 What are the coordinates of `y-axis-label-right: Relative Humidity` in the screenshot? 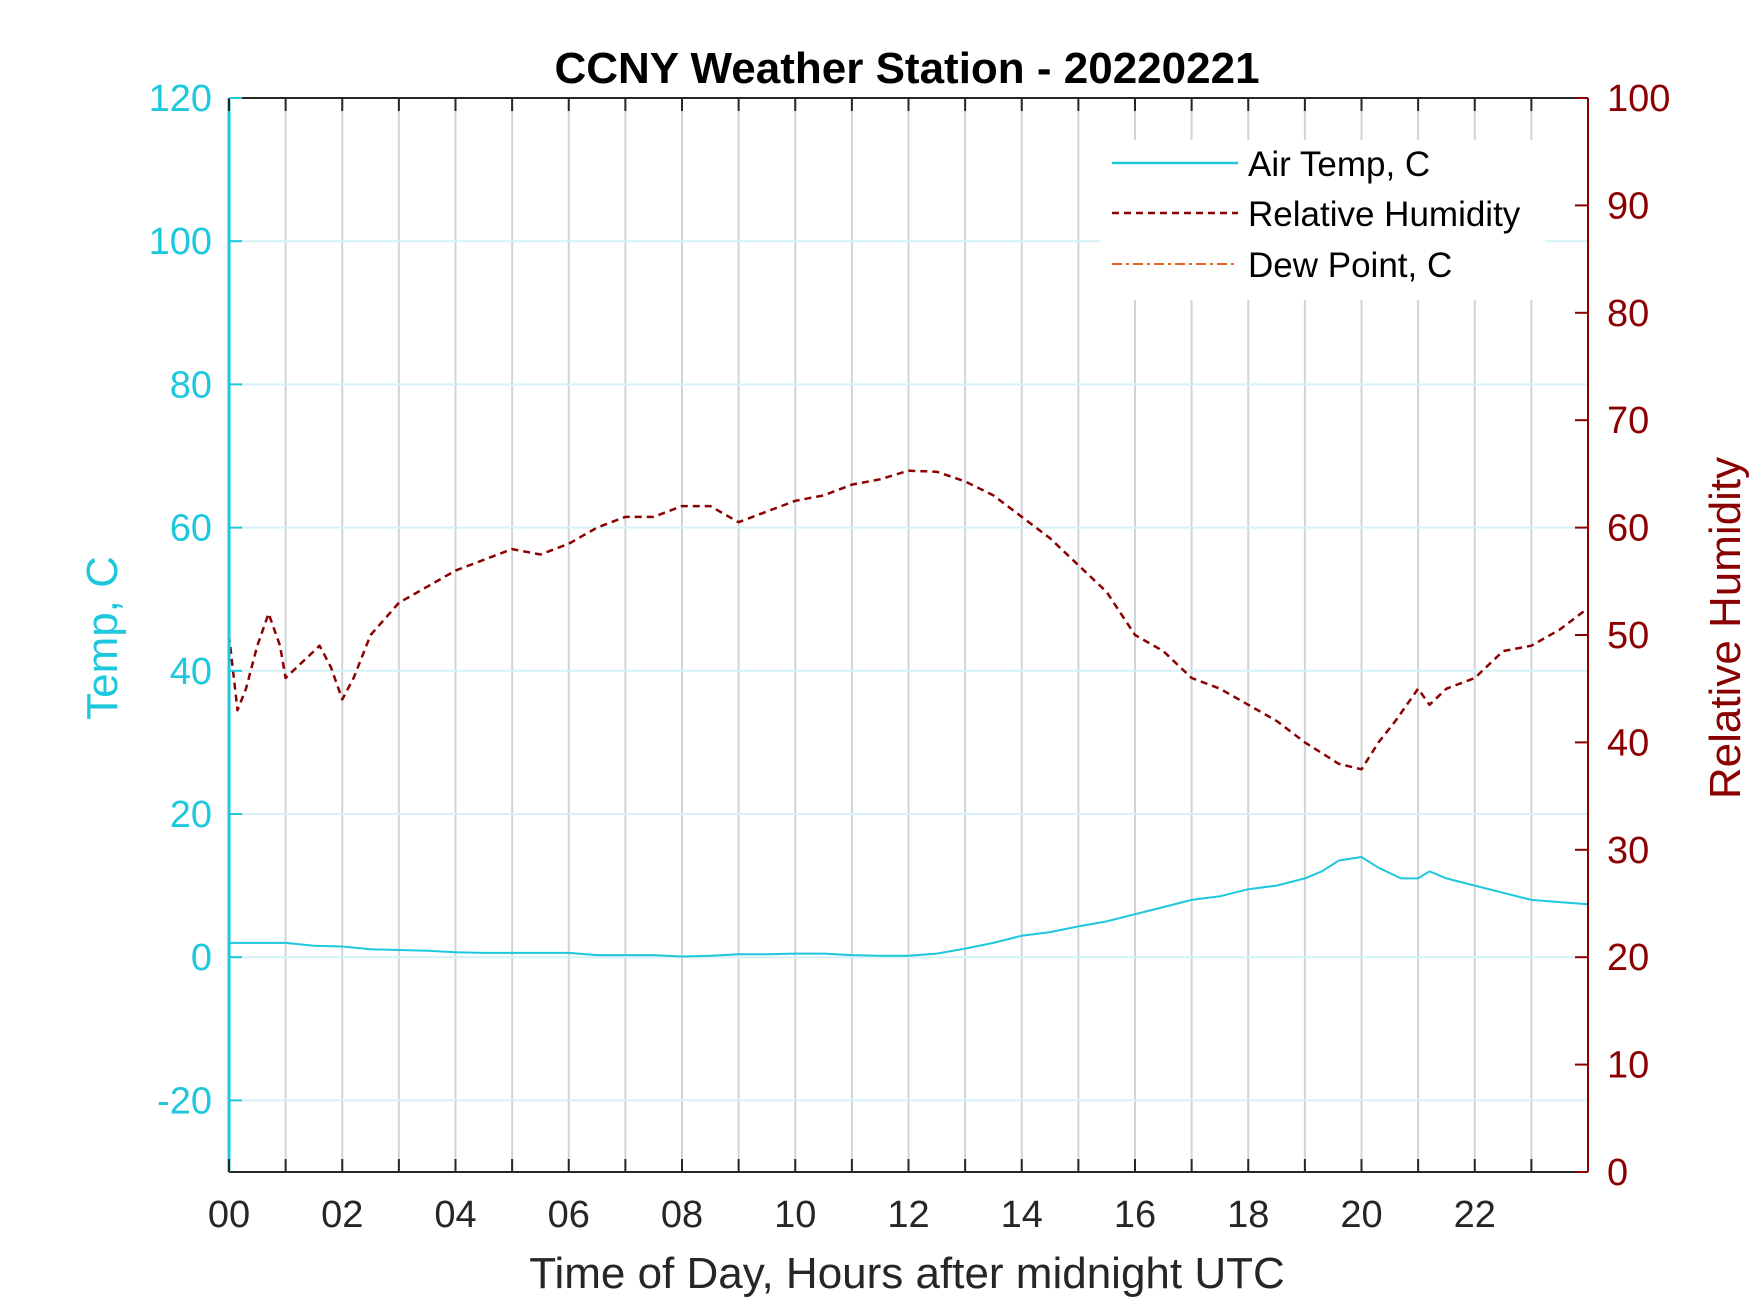 It's located at (1725, 628).